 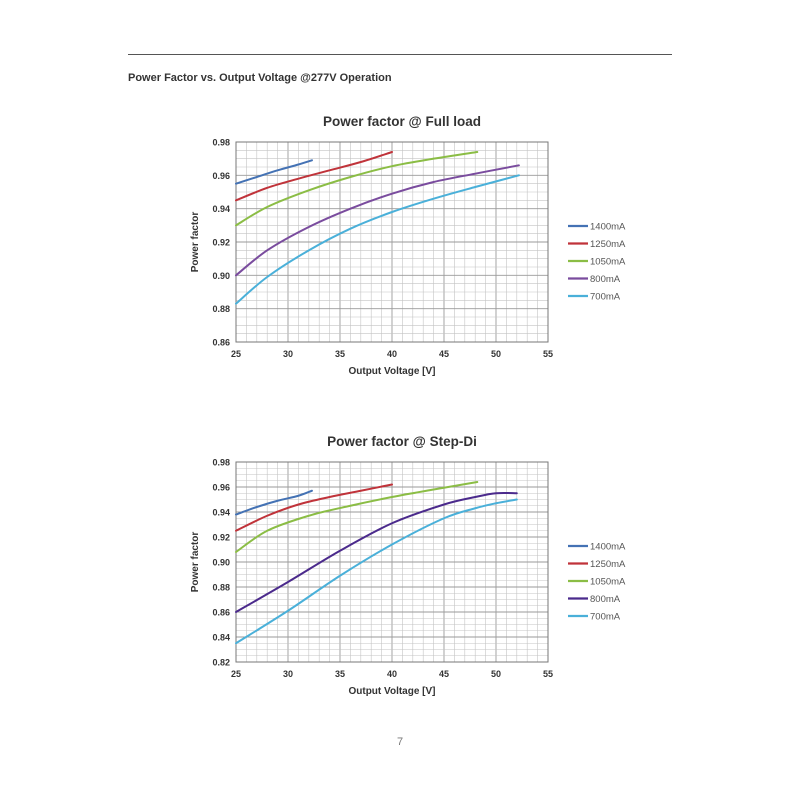 What do you see at coordinates (400, 742) in the screenshot?
I see `page-number: 7` at bounding box center [400, 742].